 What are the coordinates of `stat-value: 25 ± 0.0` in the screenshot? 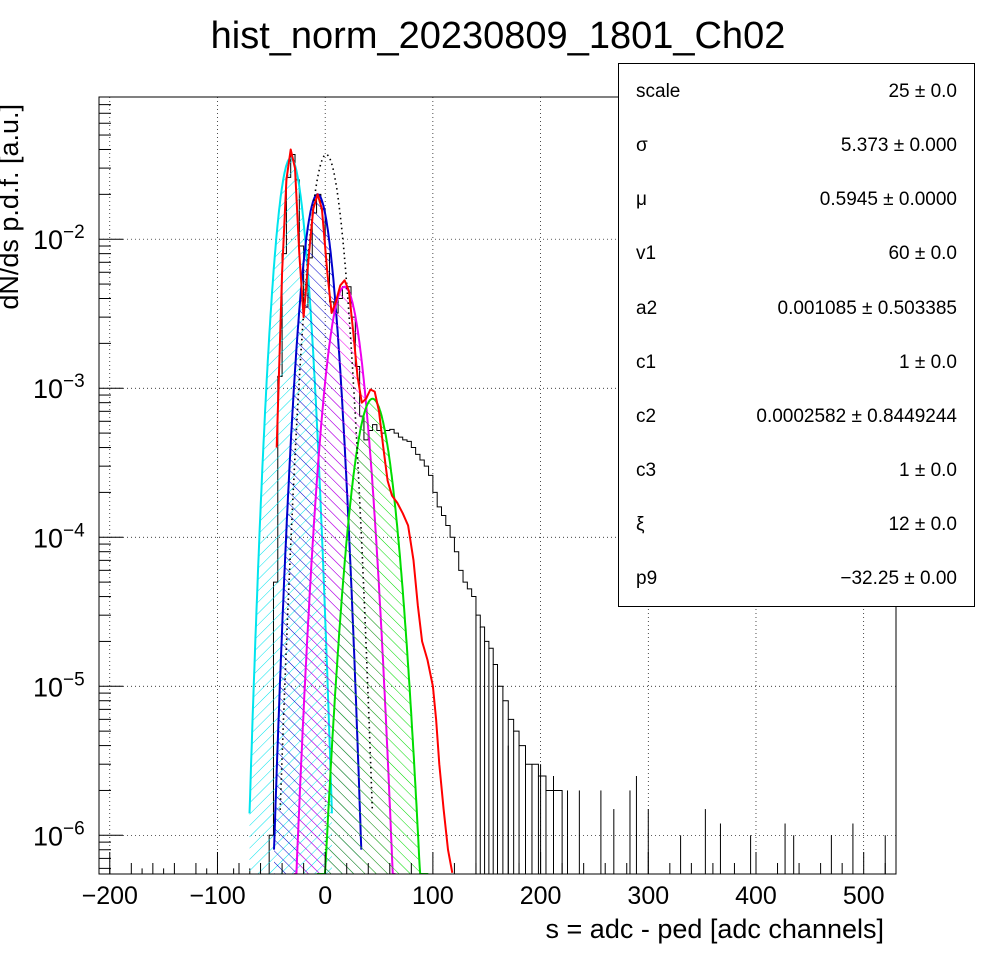 It's located at (922, 91).